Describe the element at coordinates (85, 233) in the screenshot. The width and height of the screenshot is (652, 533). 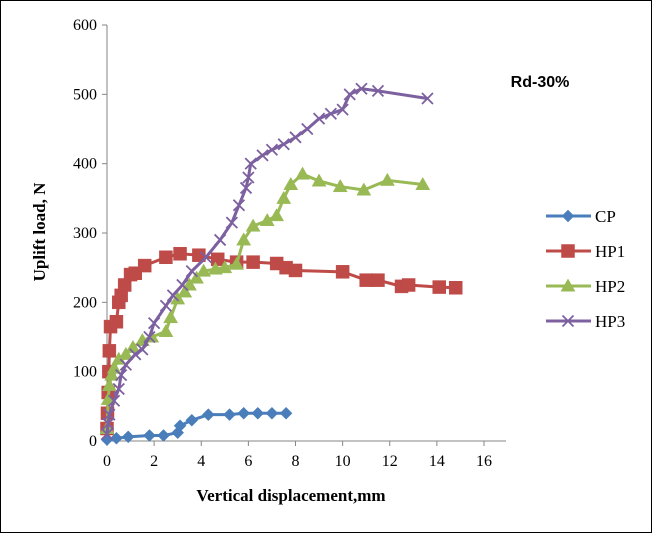
I see `y-tick-label: 300` at that location.